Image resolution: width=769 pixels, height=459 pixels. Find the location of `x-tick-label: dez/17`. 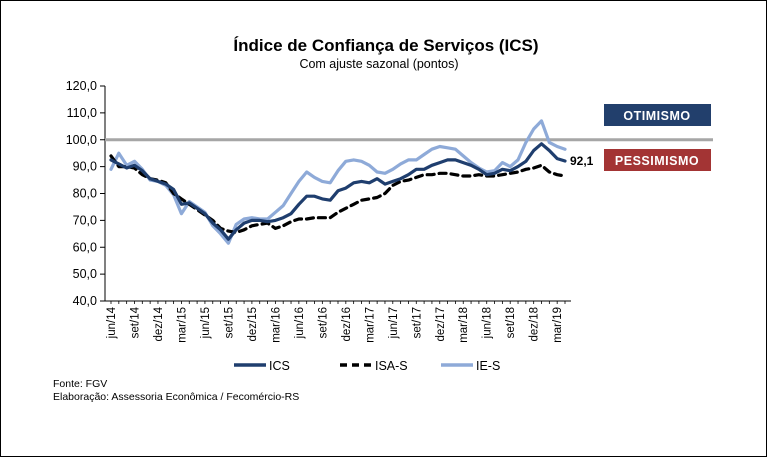

x-tick-label: dez/17 is located at coordinates (441, 324).